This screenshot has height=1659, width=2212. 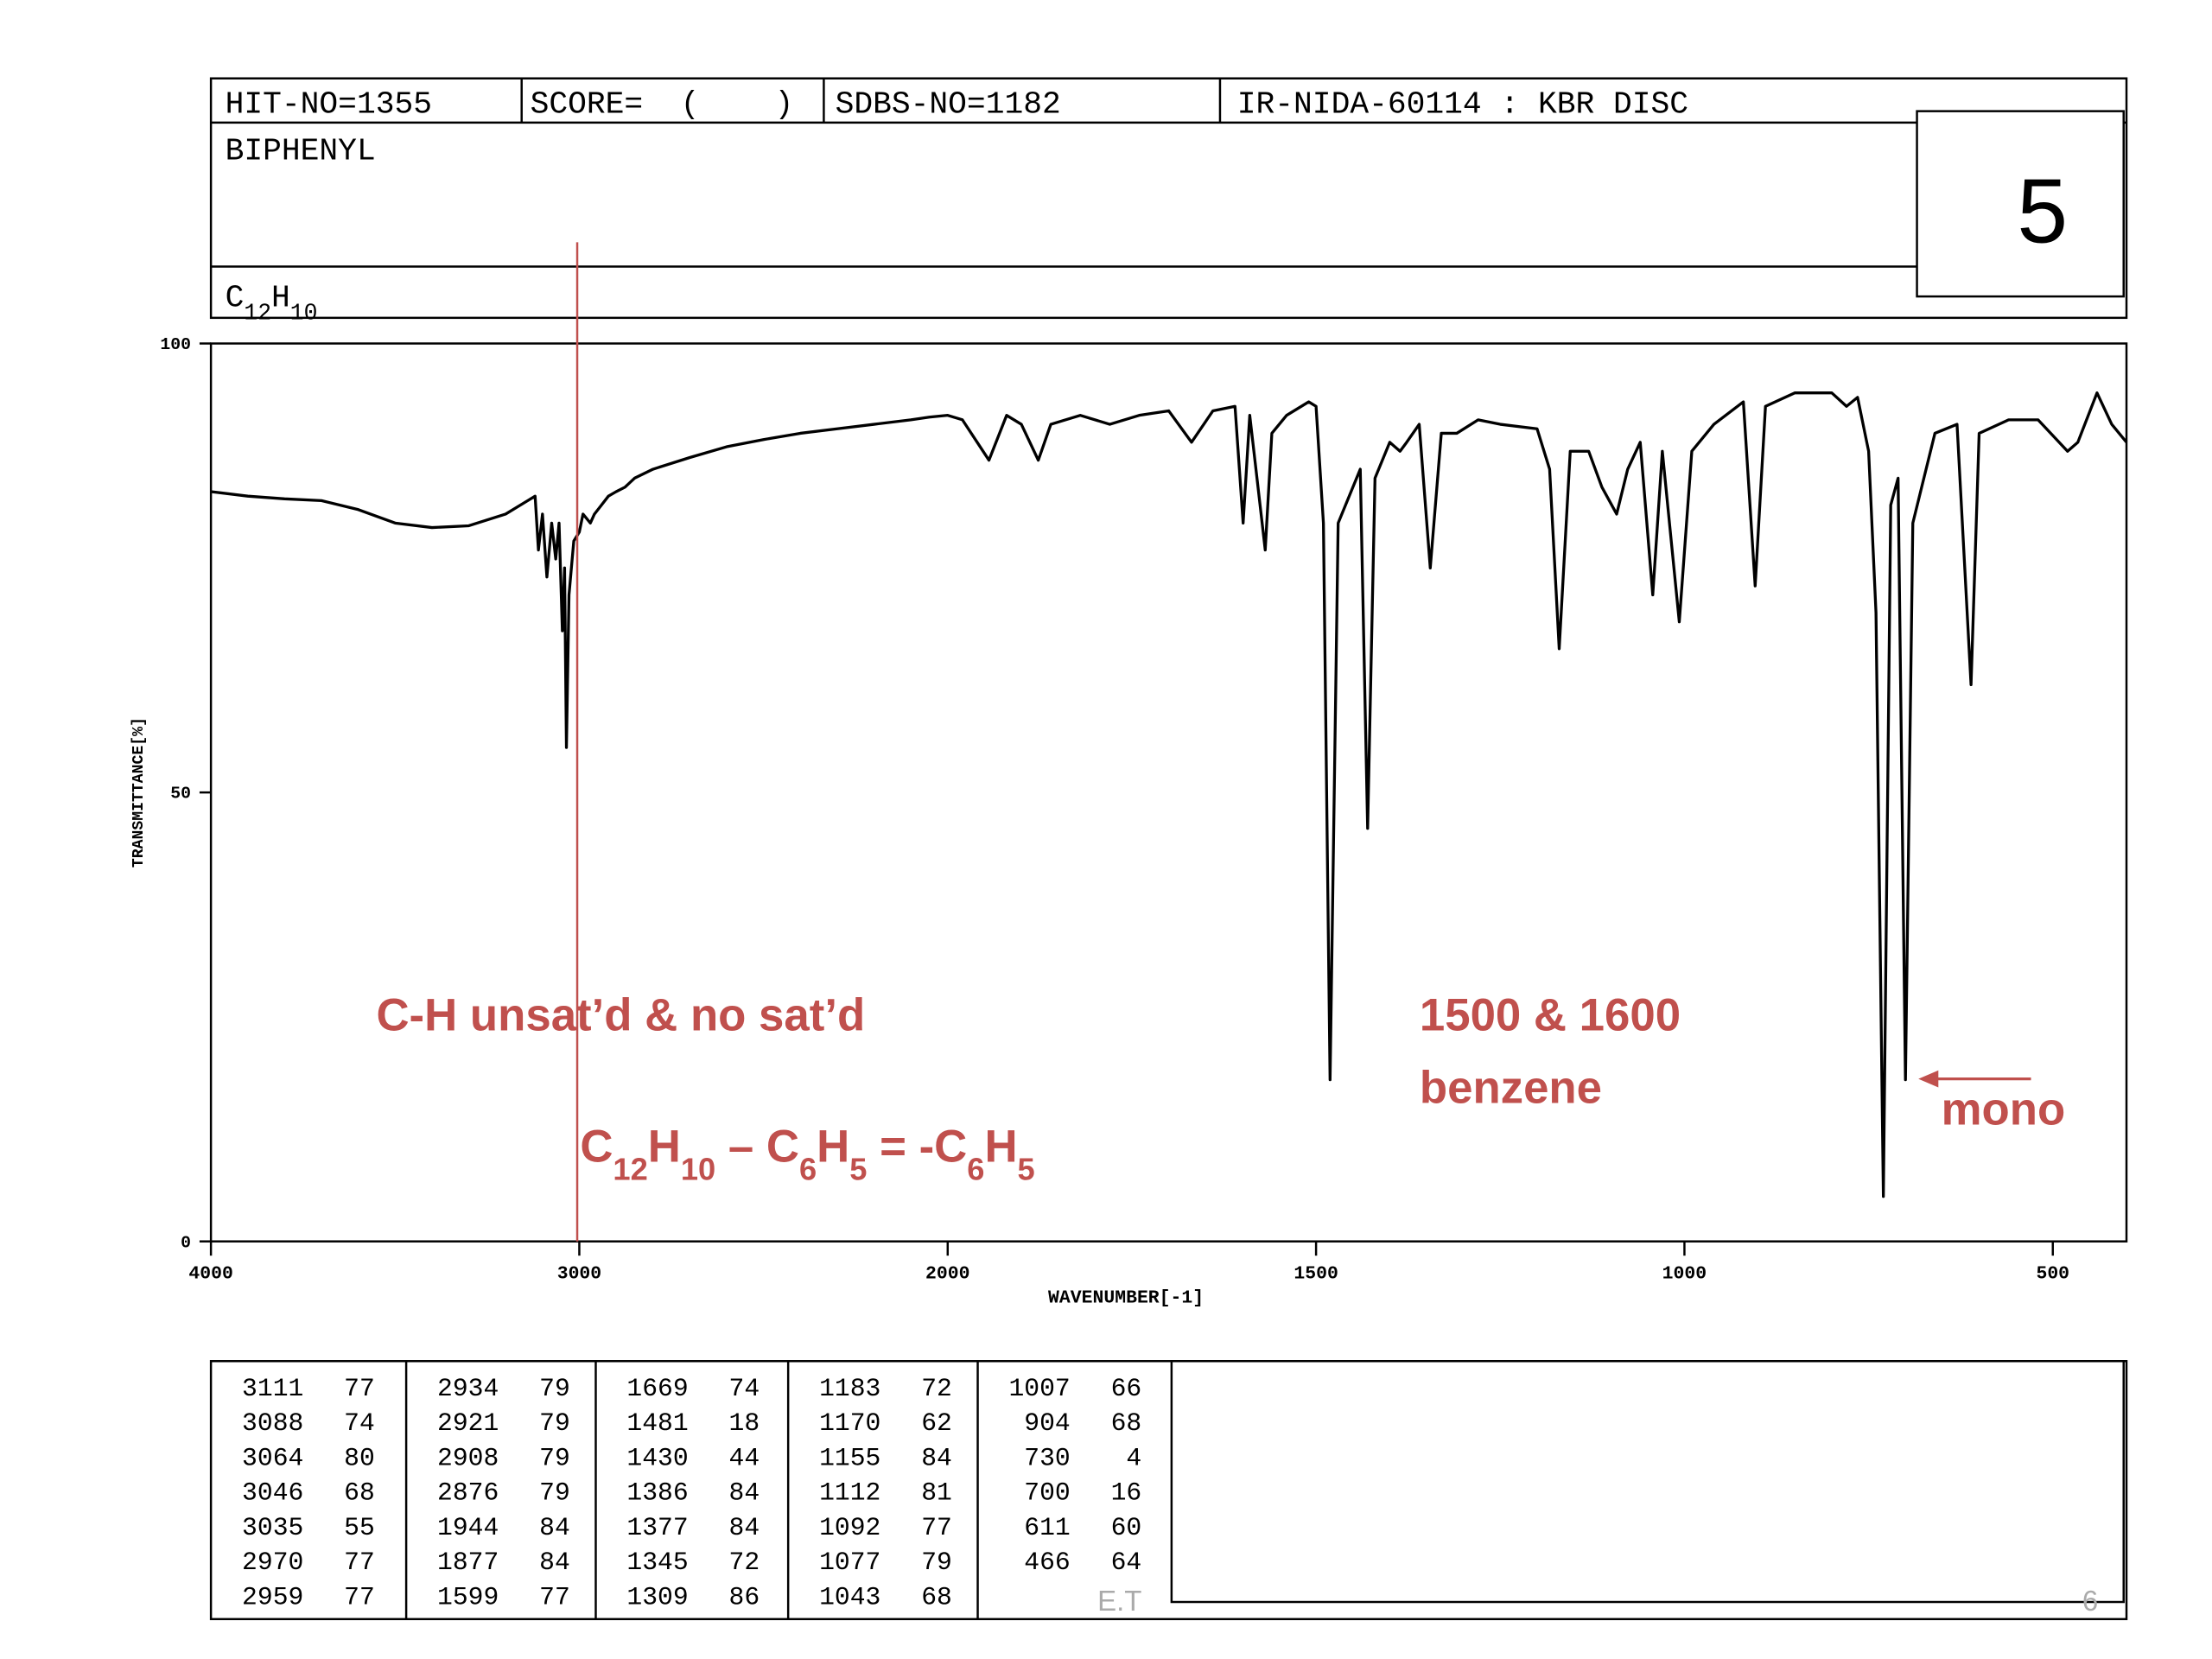 I want to click on peak-wavenumber: 3046, so click(x=272, y=1493).